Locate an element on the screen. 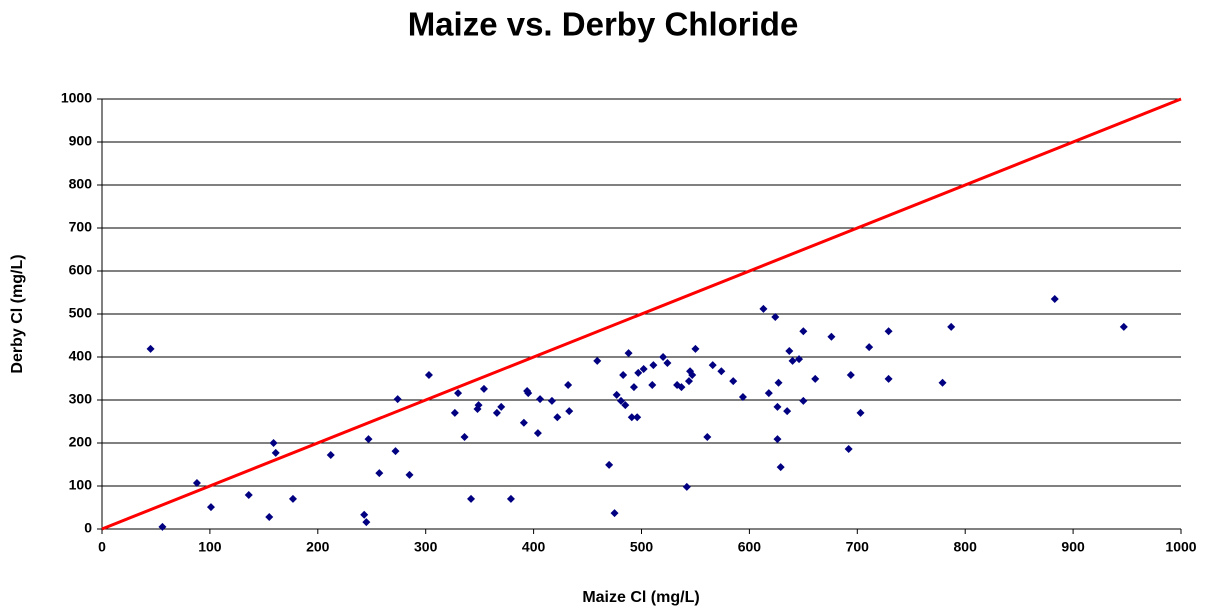  y-tick-label: 300 is located at coordinates (81, 399).